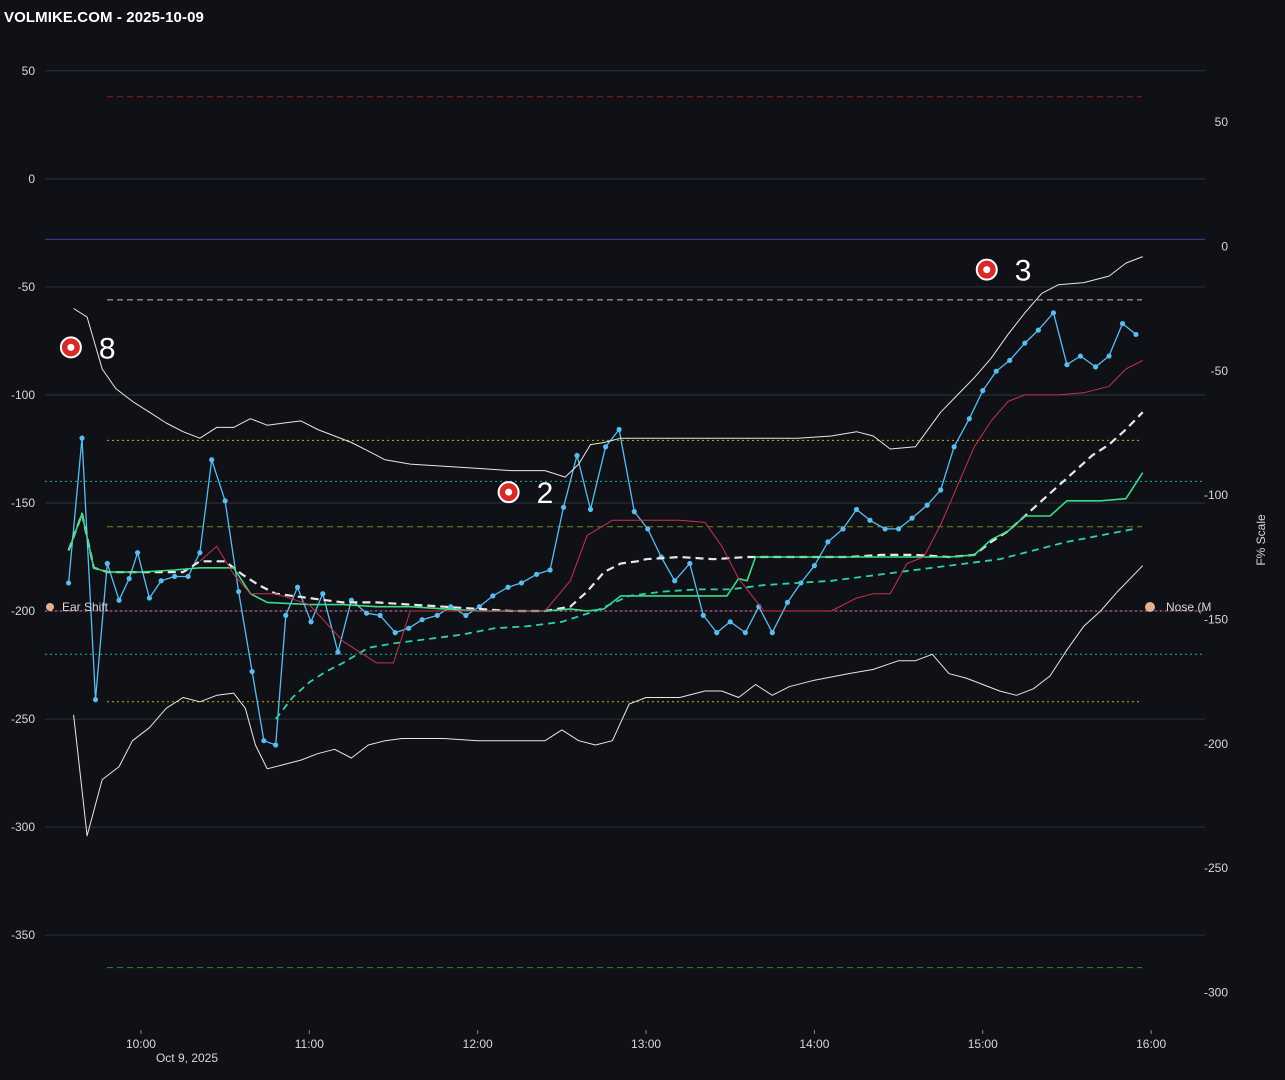  What do you see at coordinates (29, 71) in the screenshot?
I see `left-tick-label: 50` at bounding box center [29, 71].